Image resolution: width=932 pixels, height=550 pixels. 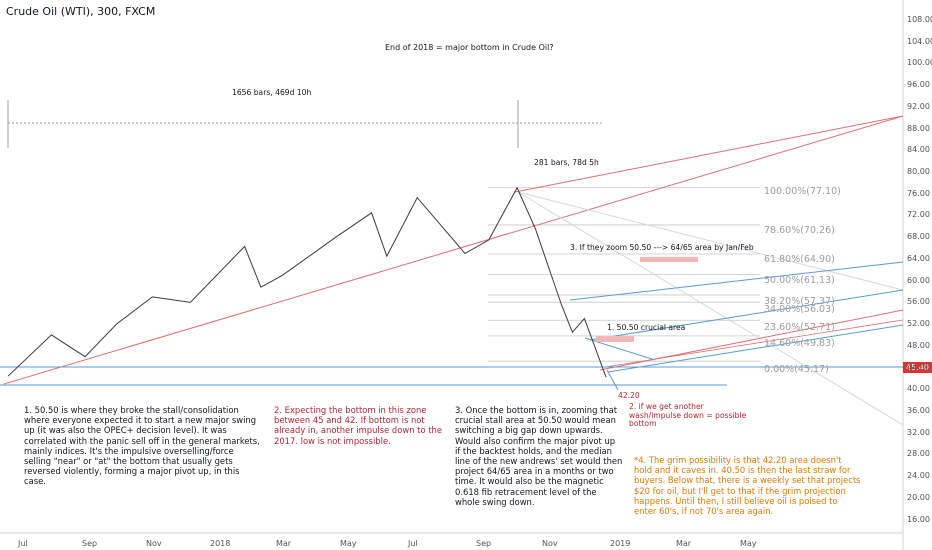 I want to click on x-tick-7: Sep, so click(x=484, y=543).